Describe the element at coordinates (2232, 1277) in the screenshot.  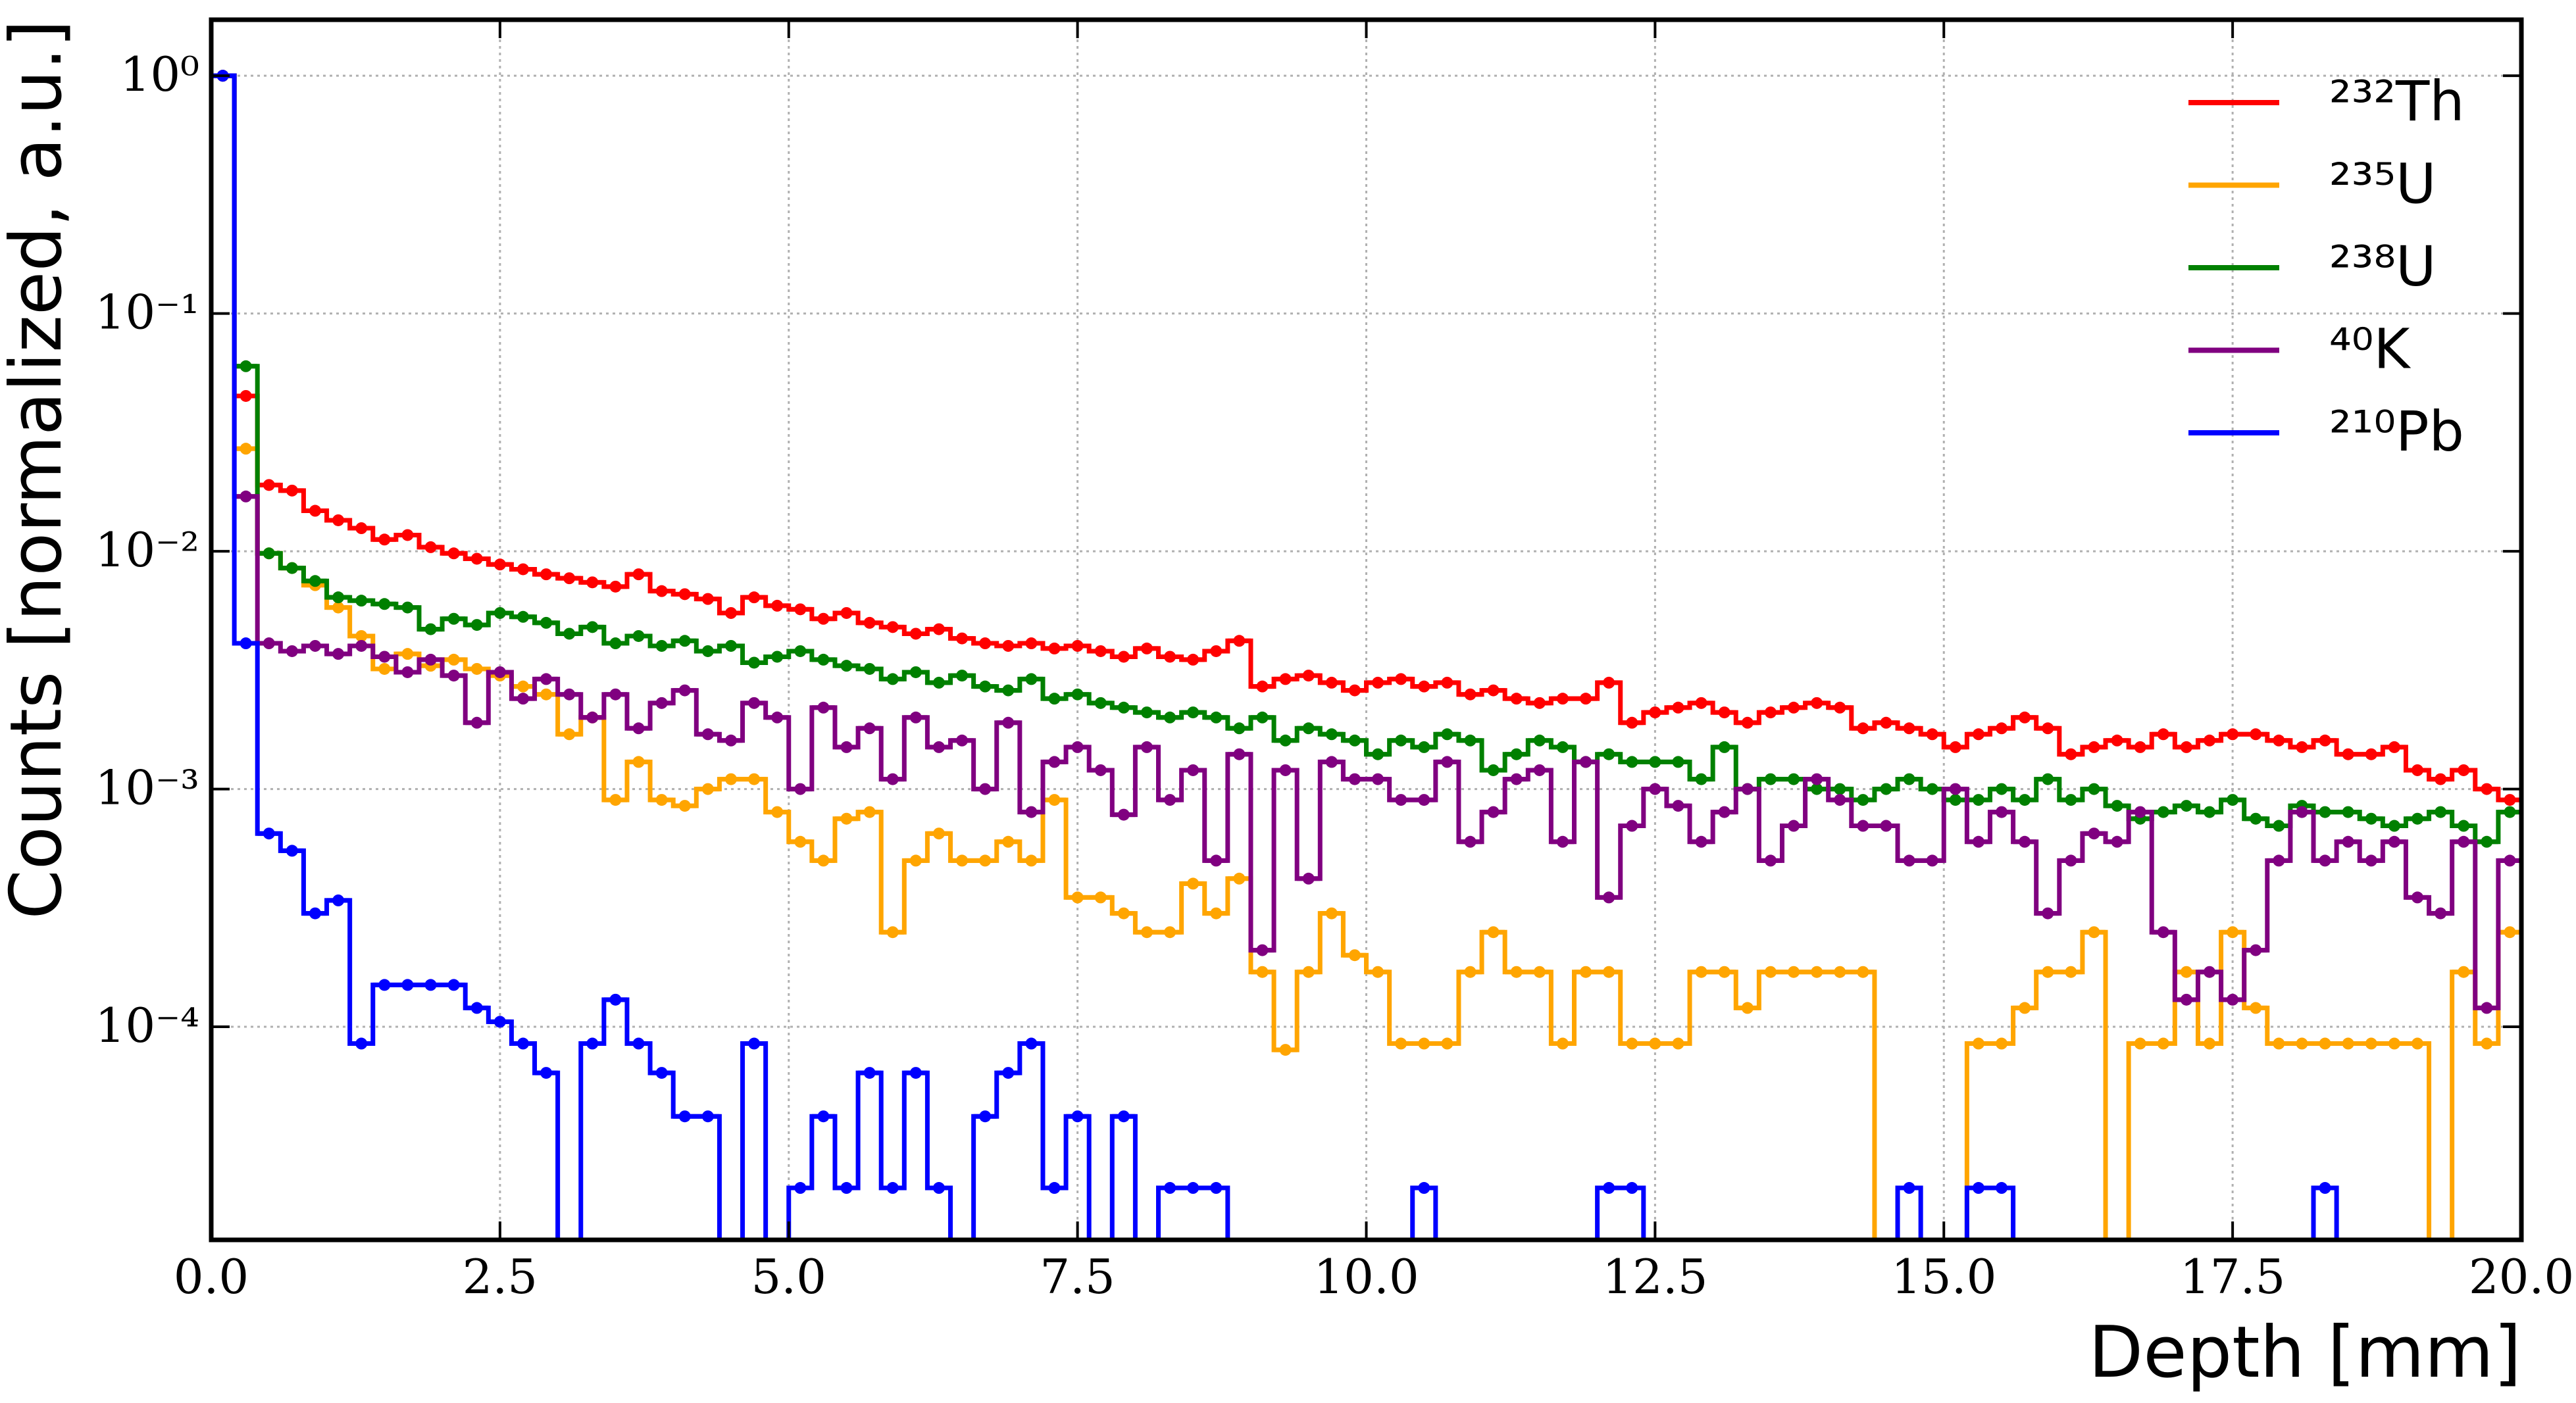
I see `x-tick-label: 17.5` at that location.